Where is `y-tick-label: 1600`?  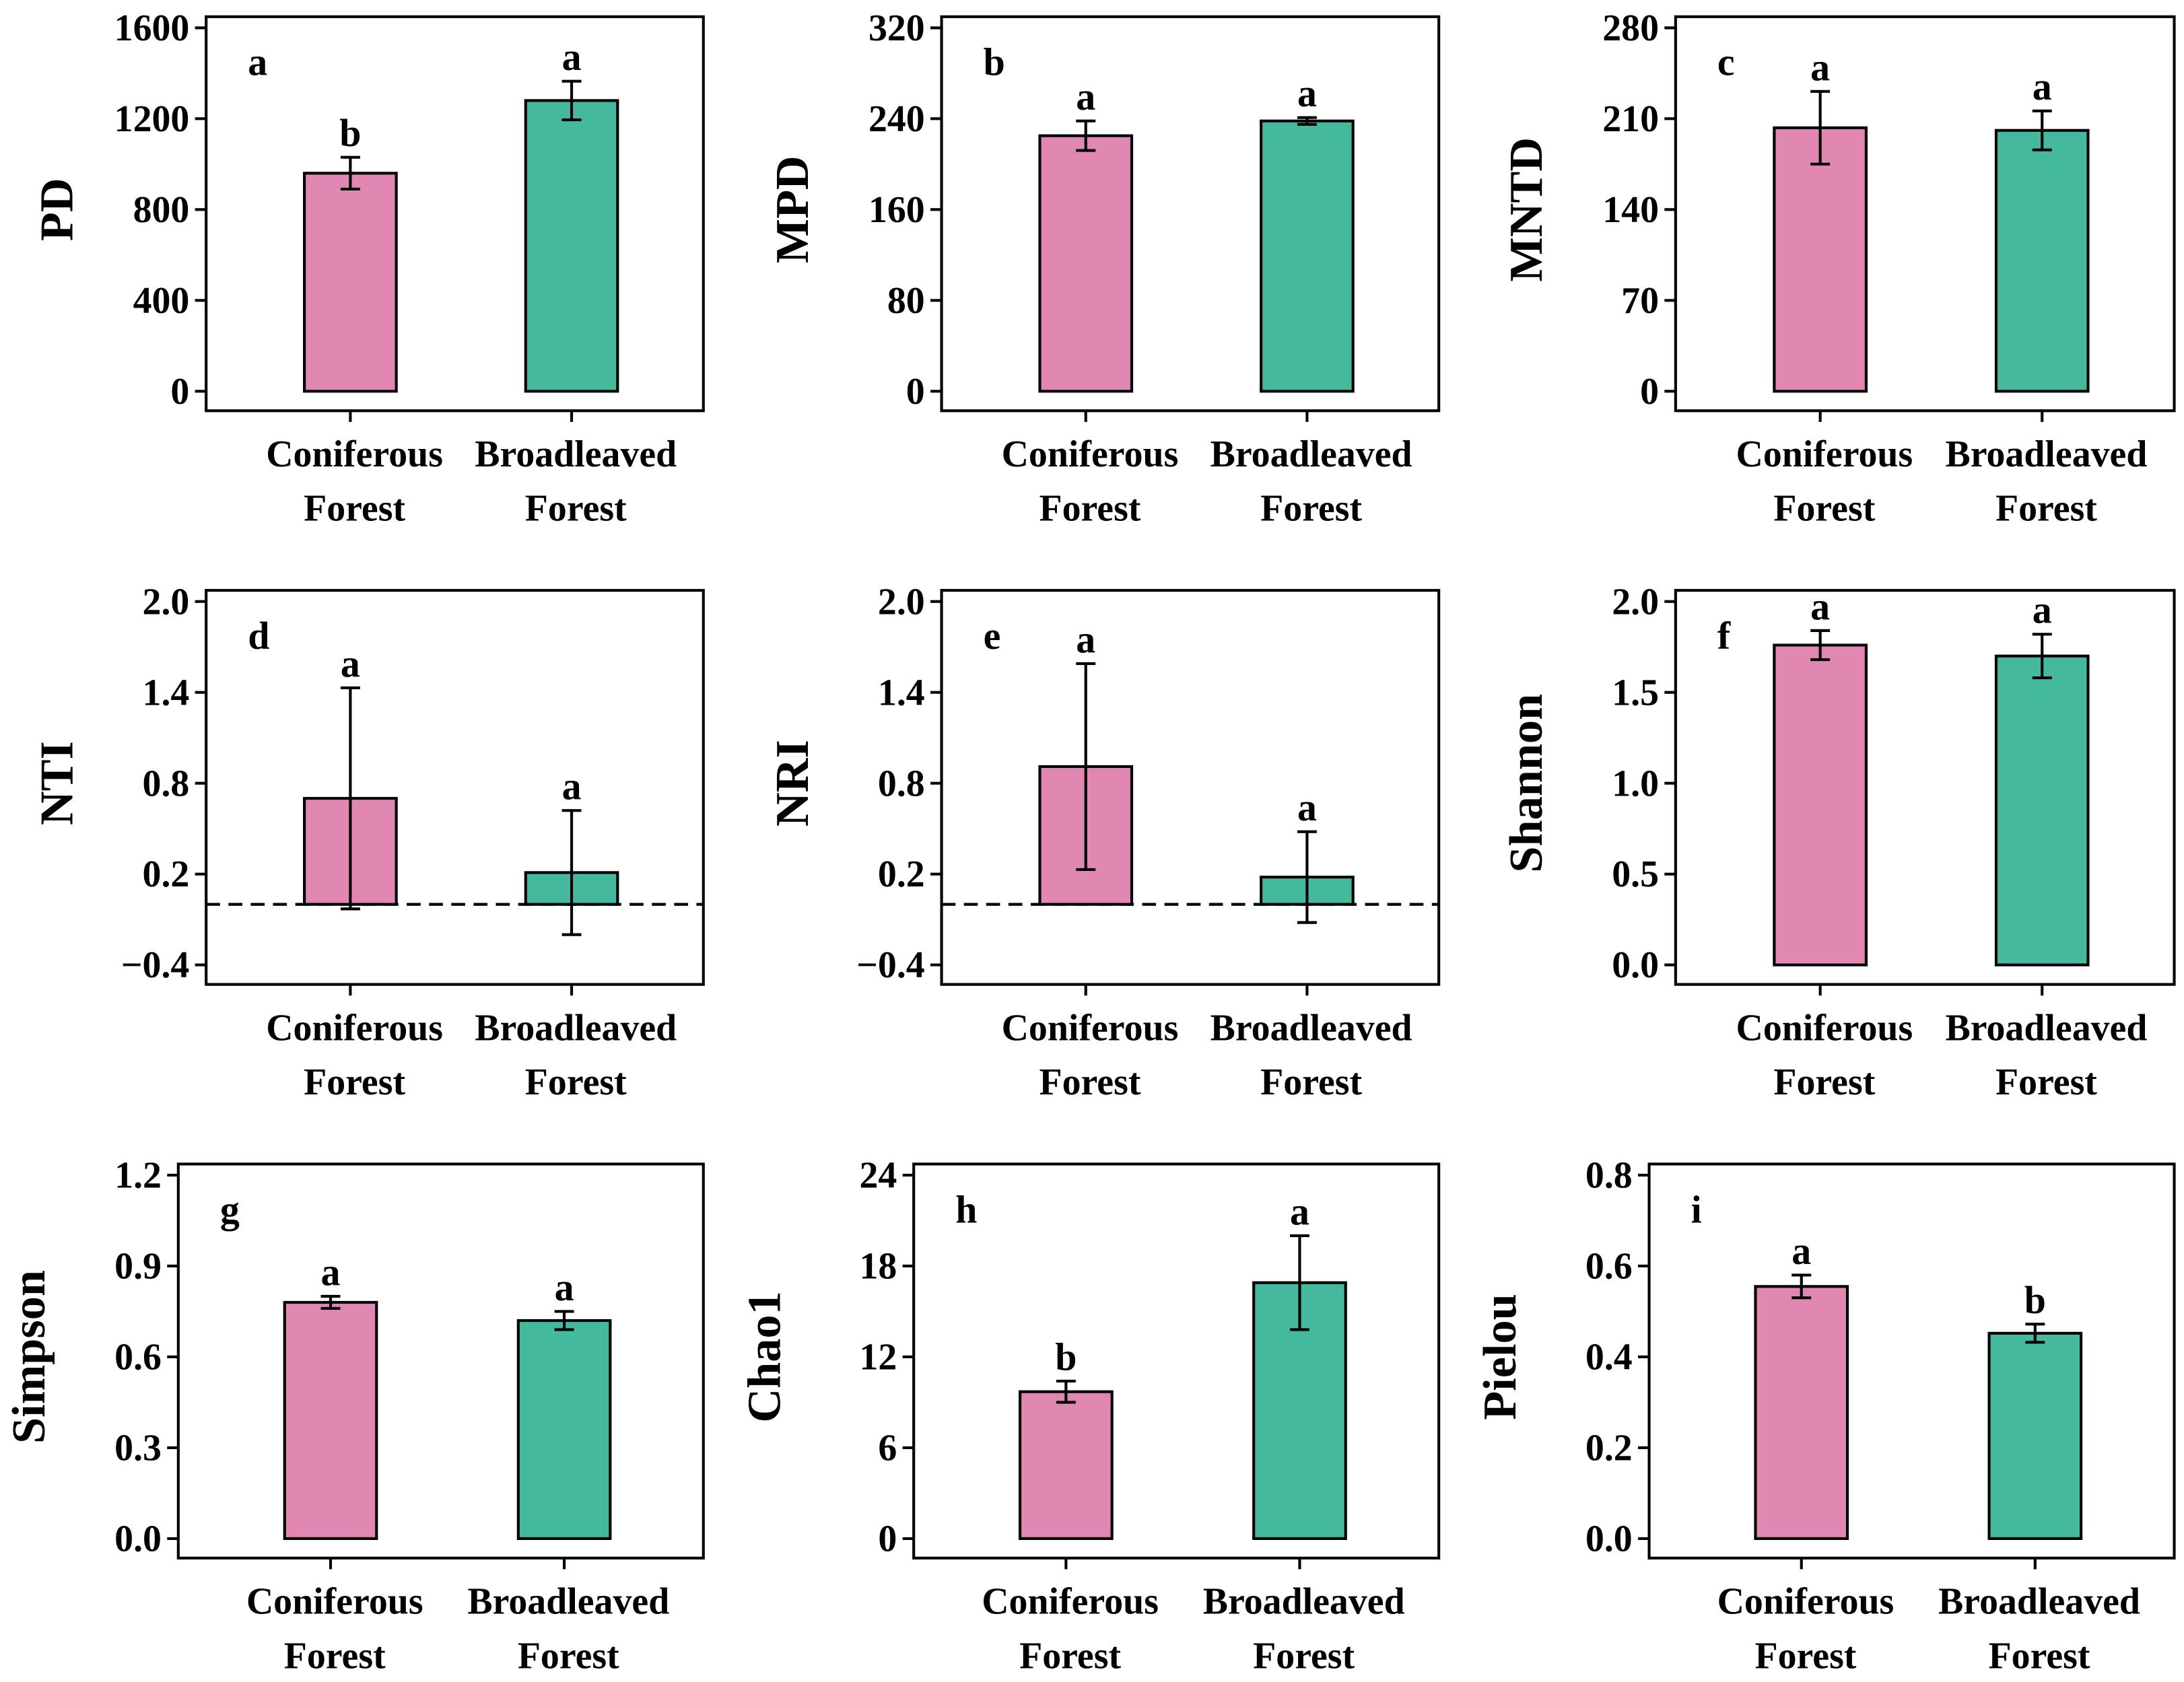
y-tick-label: 1600 is located at coordinates (152, 28).